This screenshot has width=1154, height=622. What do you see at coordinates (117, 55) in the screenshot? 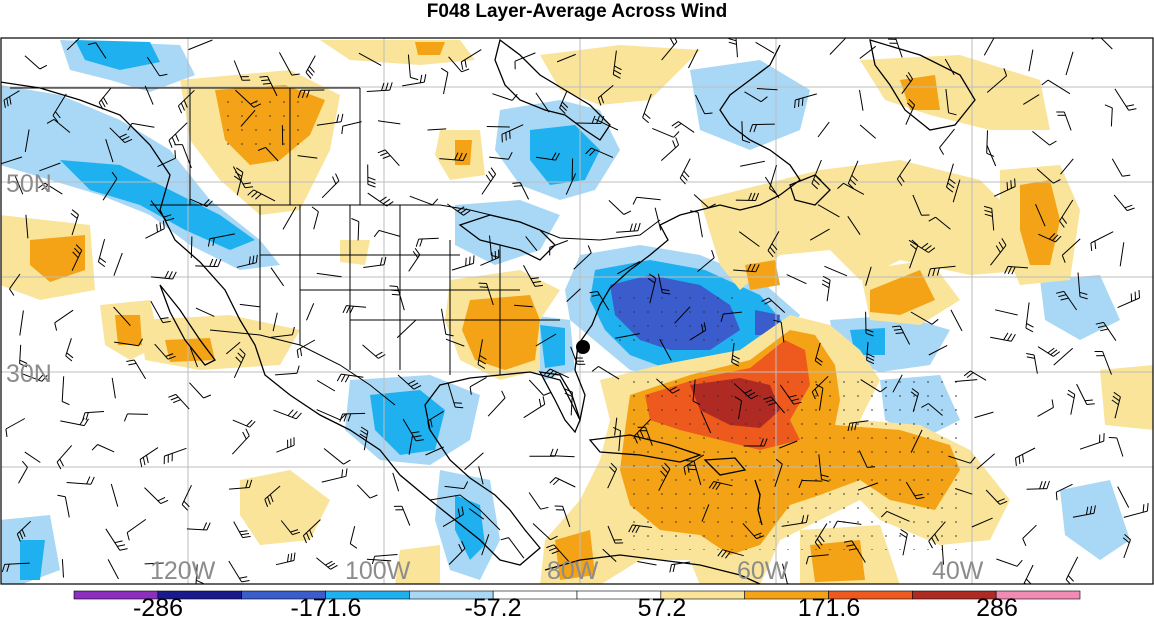
I see `shade-blue` at bounding box center [117, 55].